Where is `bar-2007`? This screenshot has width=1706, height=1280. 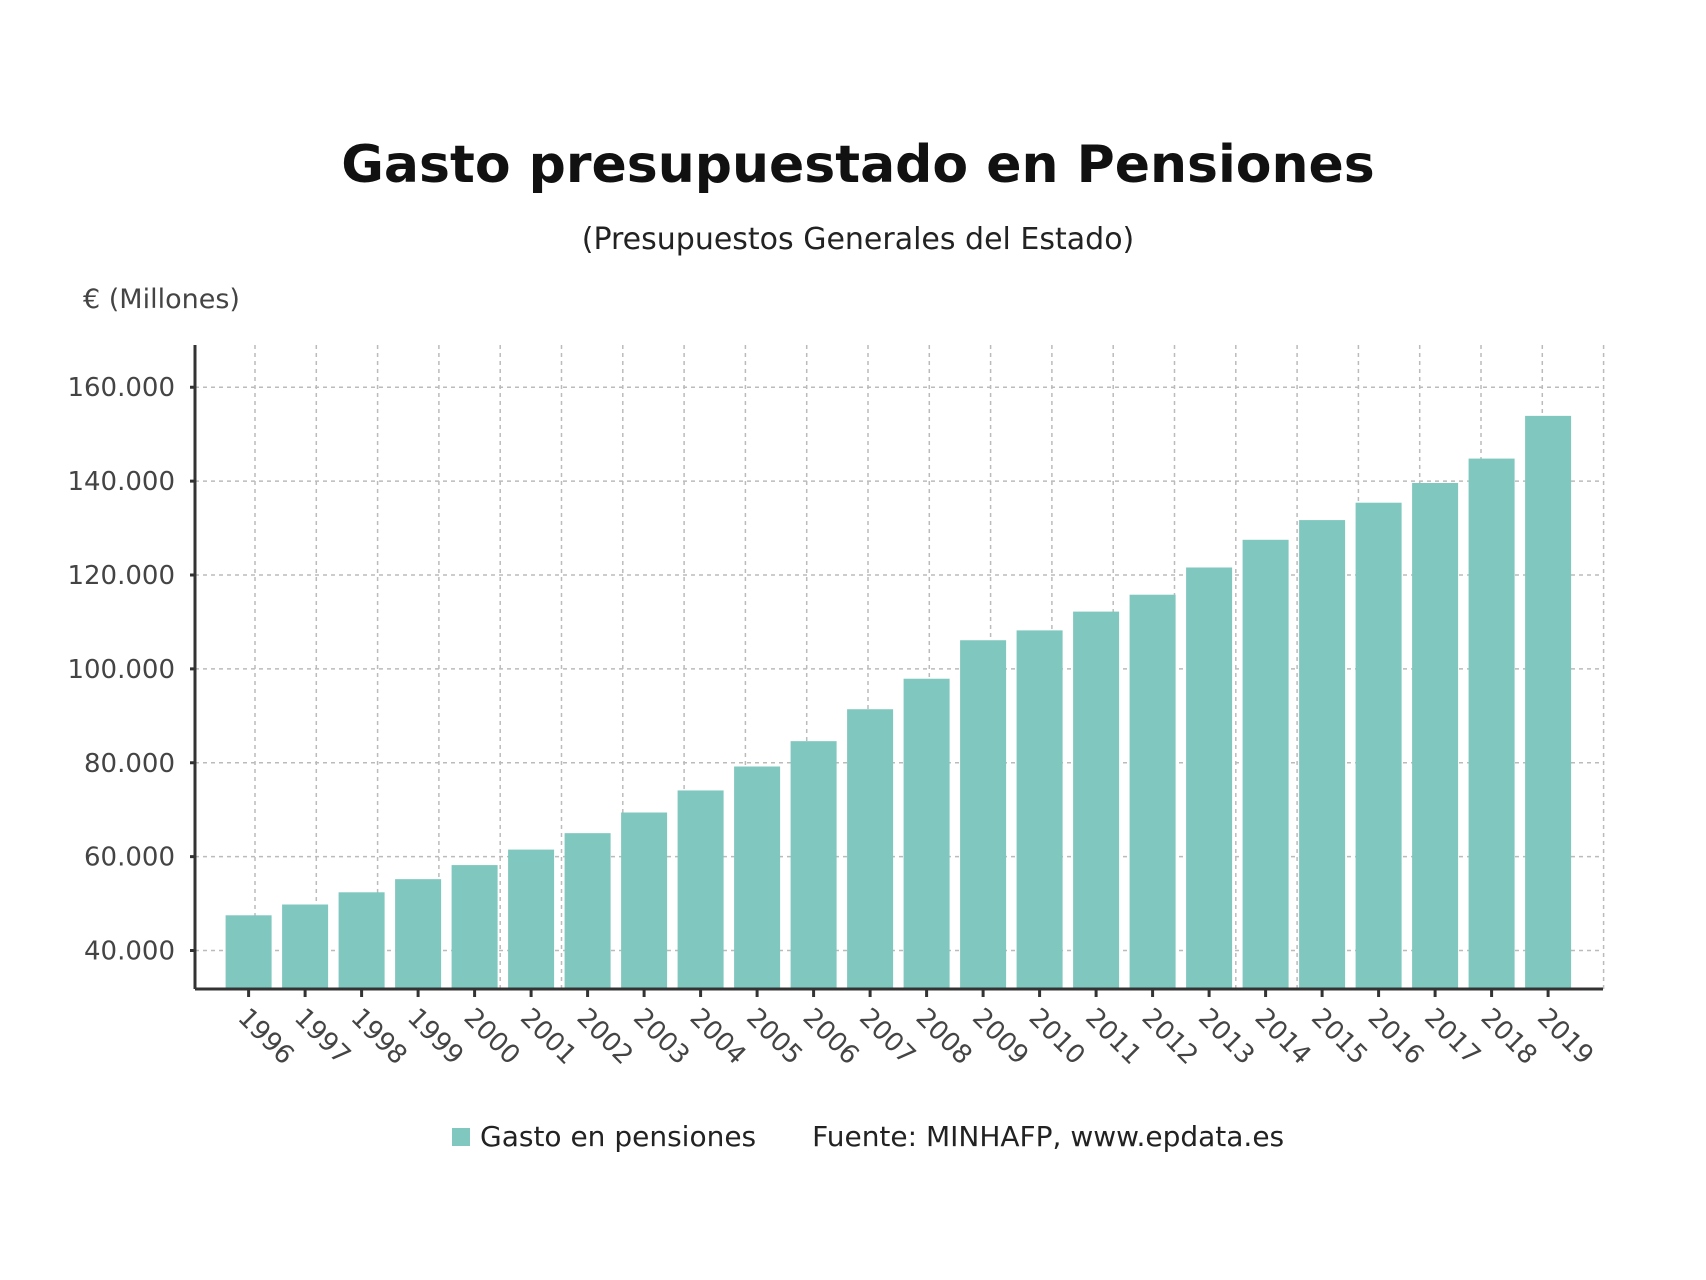
bar-2007 is located at coordinates (870, 849).